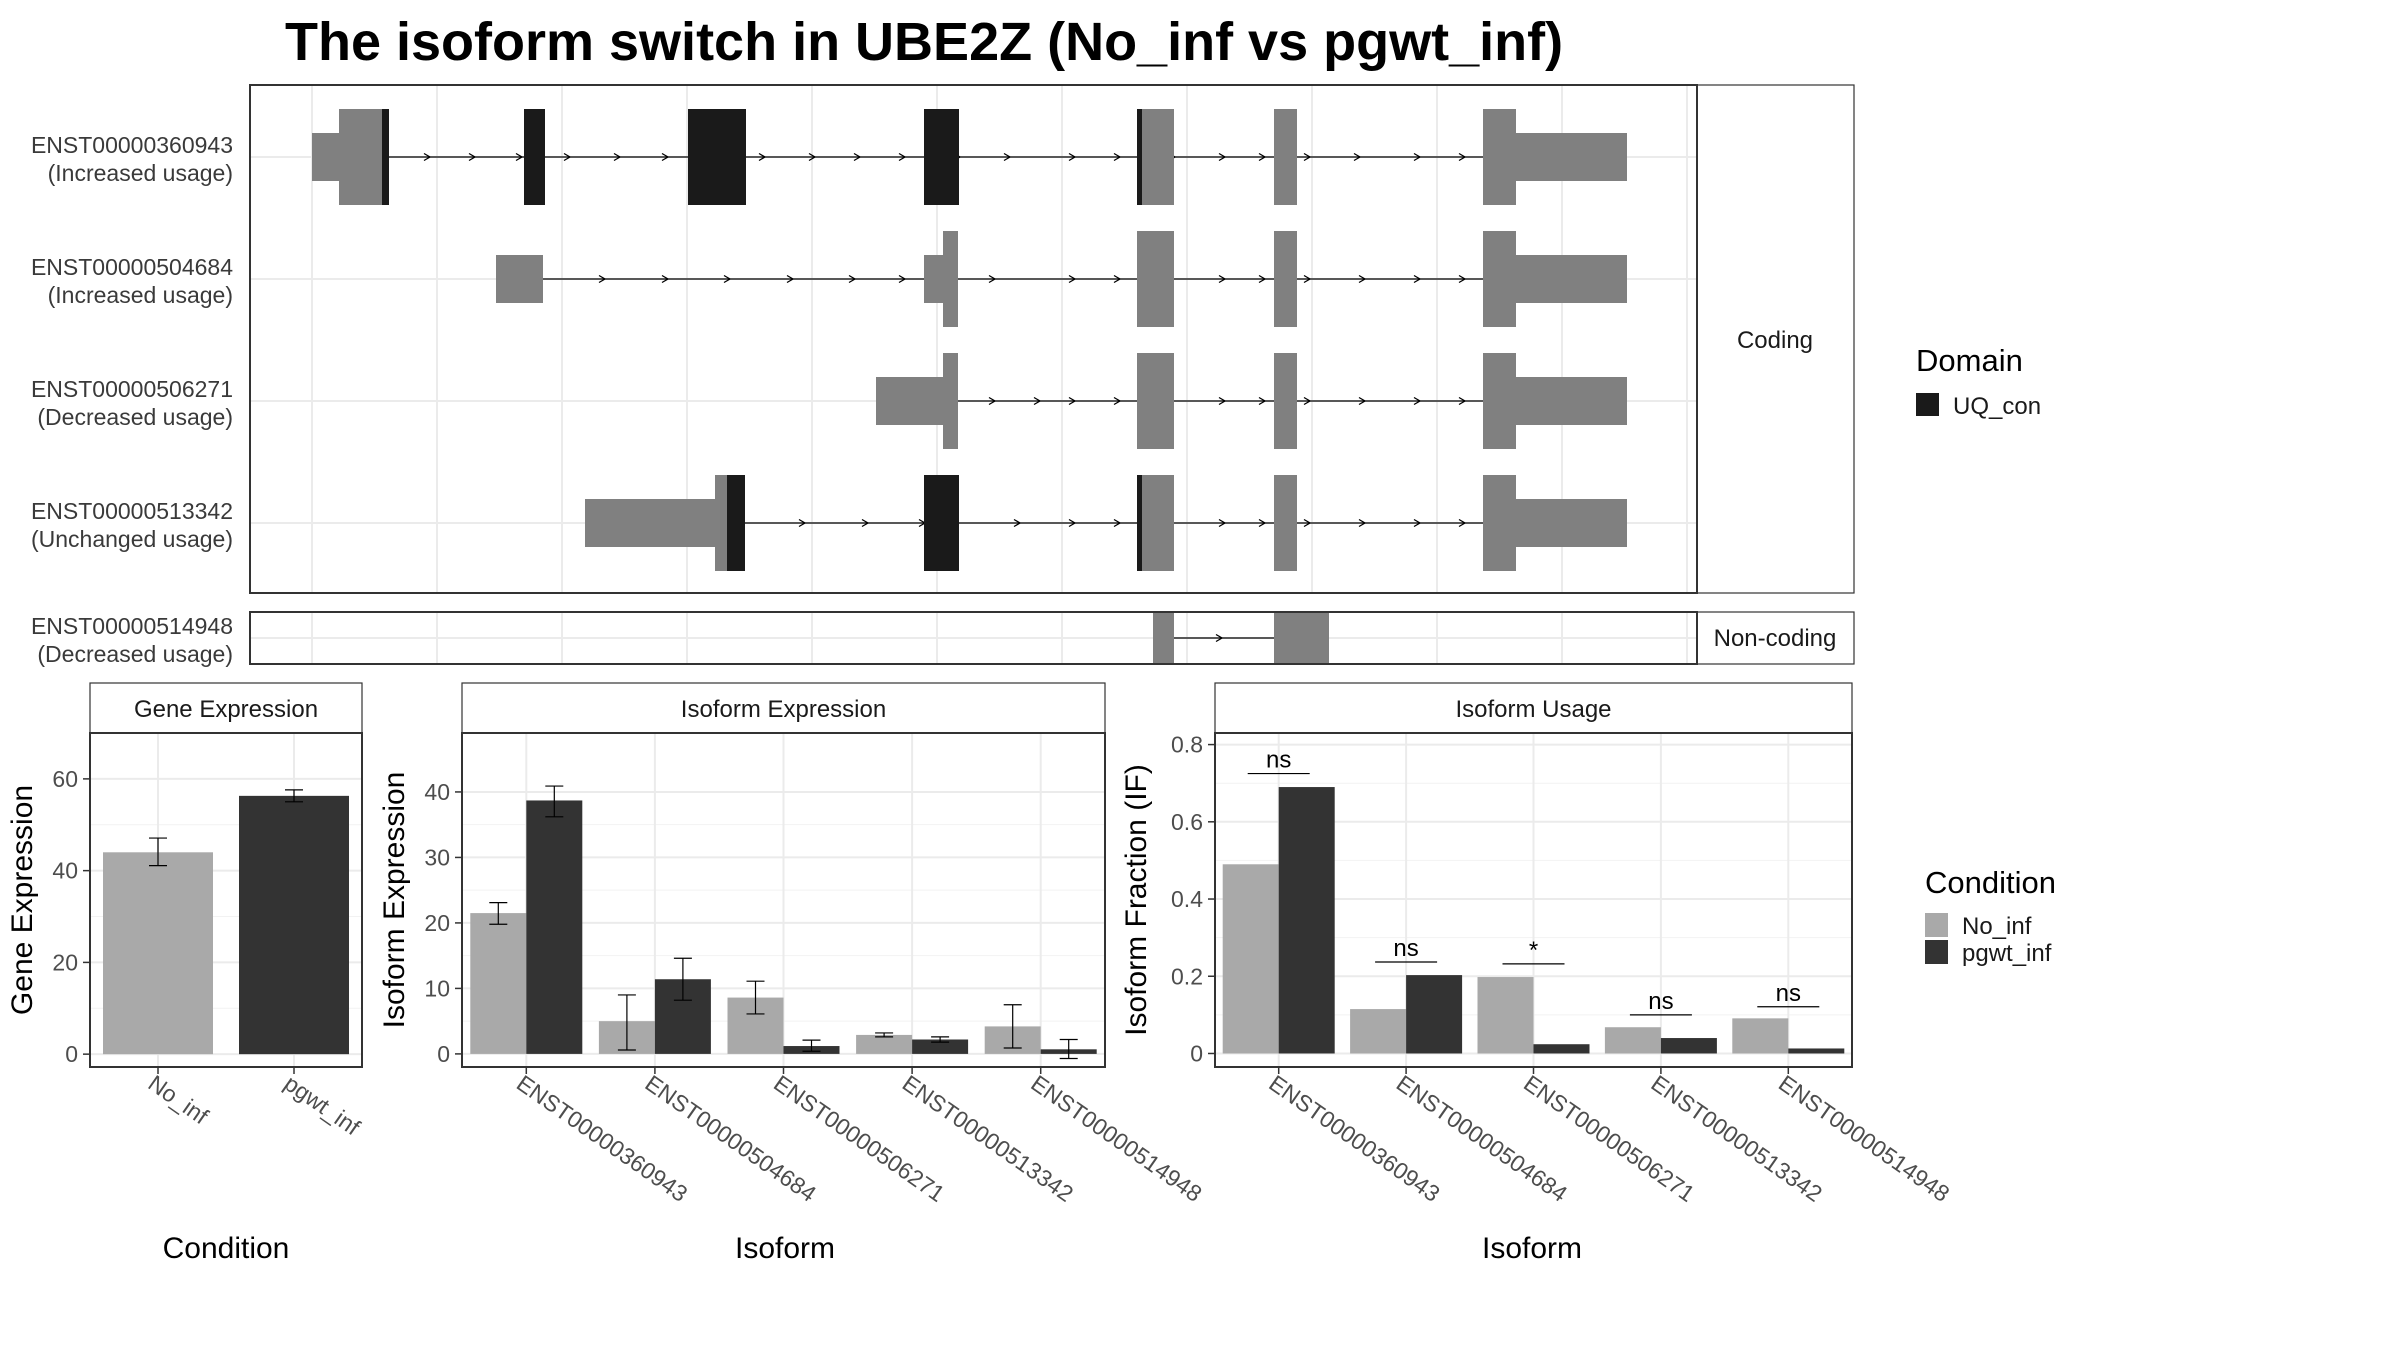  What do you see at coordinates (1775, 638) in the screenshot?
I see `noncoding-strip-label: Non-coding` at bounding box center [1775, 638].